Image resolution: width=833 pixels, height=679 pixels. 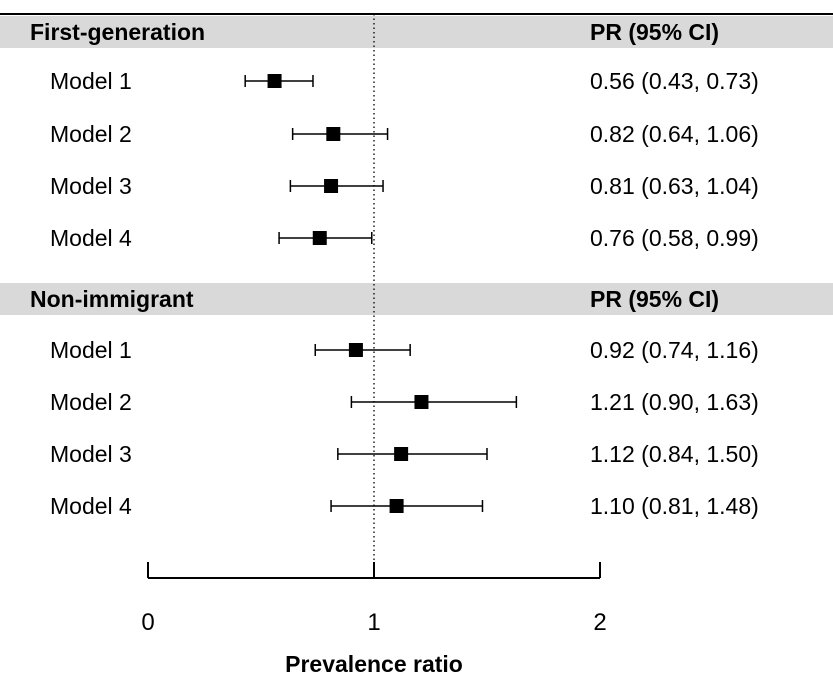 What do you see at coordinates (374, 664) in the screenshot?
I see `x-axis-title: Prevalence ratio` at bounding box center [374, 664].